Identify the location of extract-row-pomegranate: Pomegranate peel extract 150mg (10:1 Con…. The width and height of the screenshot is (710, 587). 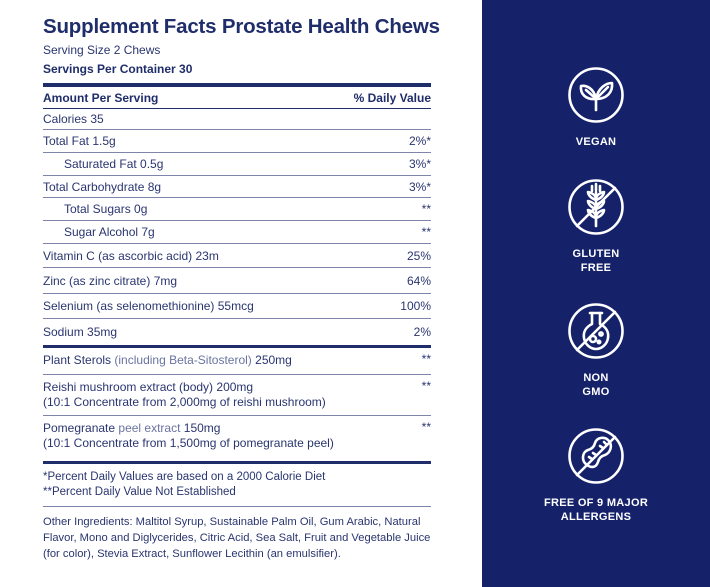
(237, 440).